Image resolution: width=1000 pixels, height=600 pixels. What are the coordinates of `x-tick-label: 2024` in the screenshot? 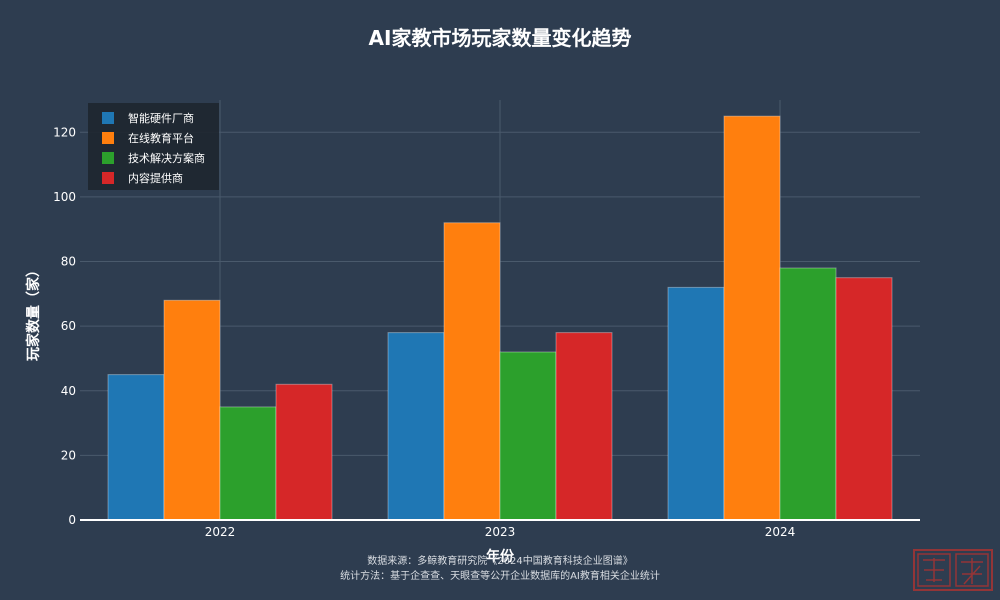 It's located at (780, 532).